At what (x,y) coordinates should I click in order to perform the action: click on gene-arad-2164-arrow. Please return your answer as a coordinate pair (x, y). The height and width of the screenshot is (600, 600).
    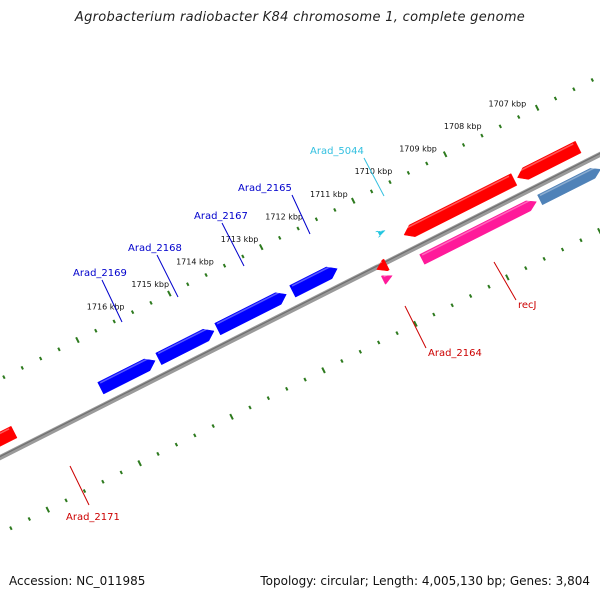
    Looking at the image, I should click on (383, 265).